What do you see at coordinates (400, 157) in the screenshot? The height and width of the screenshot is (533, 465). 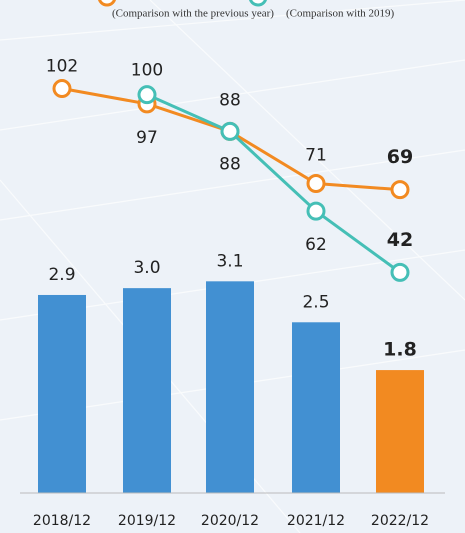 I see `line-value-label: 69` at bounding box center [400, 157].